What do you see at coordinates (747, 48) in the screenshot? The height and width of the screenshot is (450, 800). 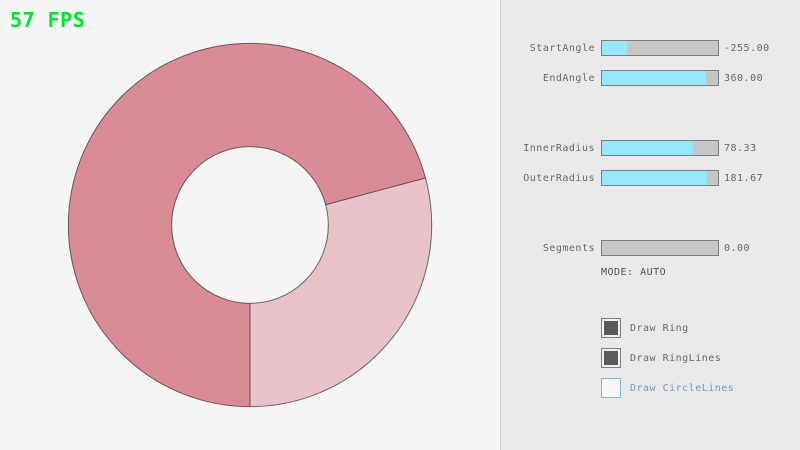 I see `slider-startangle-value: -255.00` at bounding box center [747, 48].